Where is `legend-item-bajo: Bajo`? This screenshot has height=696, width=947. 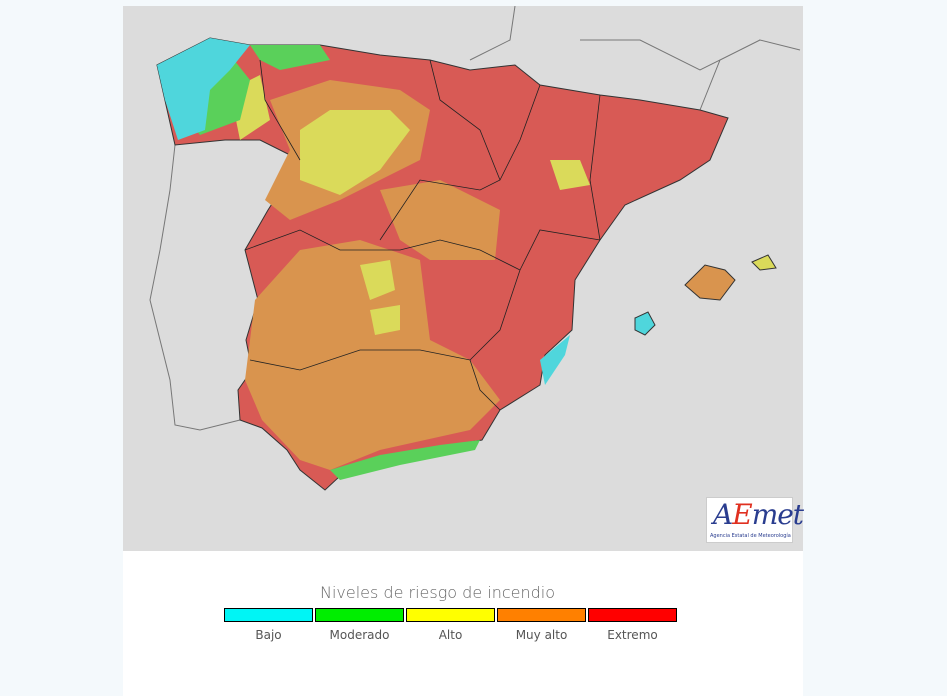
legend-item-bajo: Bajo is located at coordinates (268, 625).